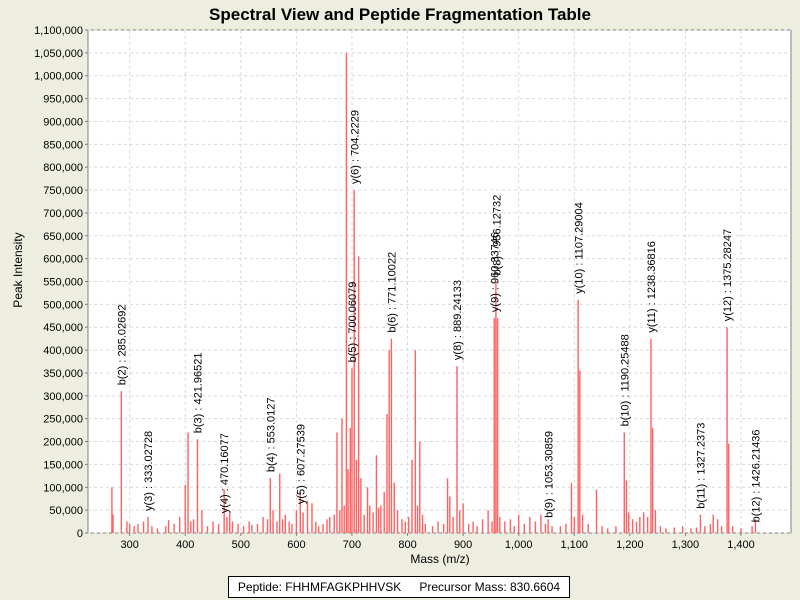 Image resolution: width=800 pixels, height=600 pixels. I want to click on fragment-label: y(12) : 1375.28247, so click(728, 275).